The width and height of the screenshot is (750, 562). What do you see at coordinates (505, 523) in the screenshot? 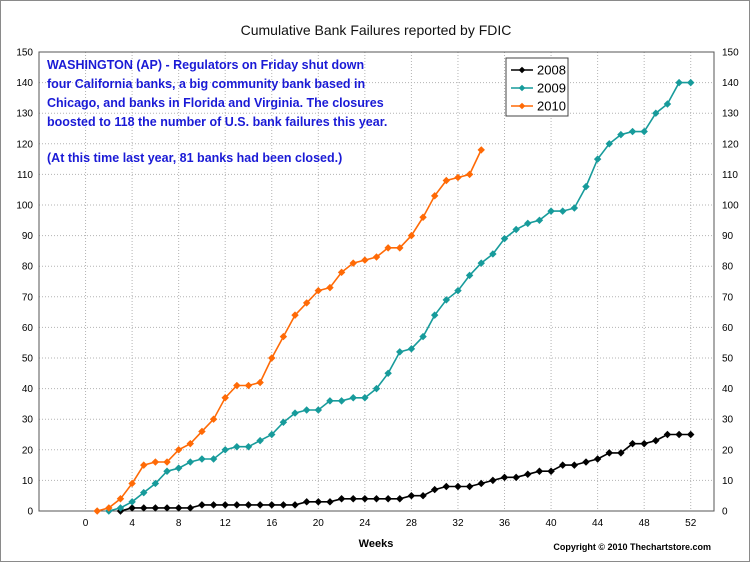
I see `x-tick-label: 36` at bounding box center [505, 523].